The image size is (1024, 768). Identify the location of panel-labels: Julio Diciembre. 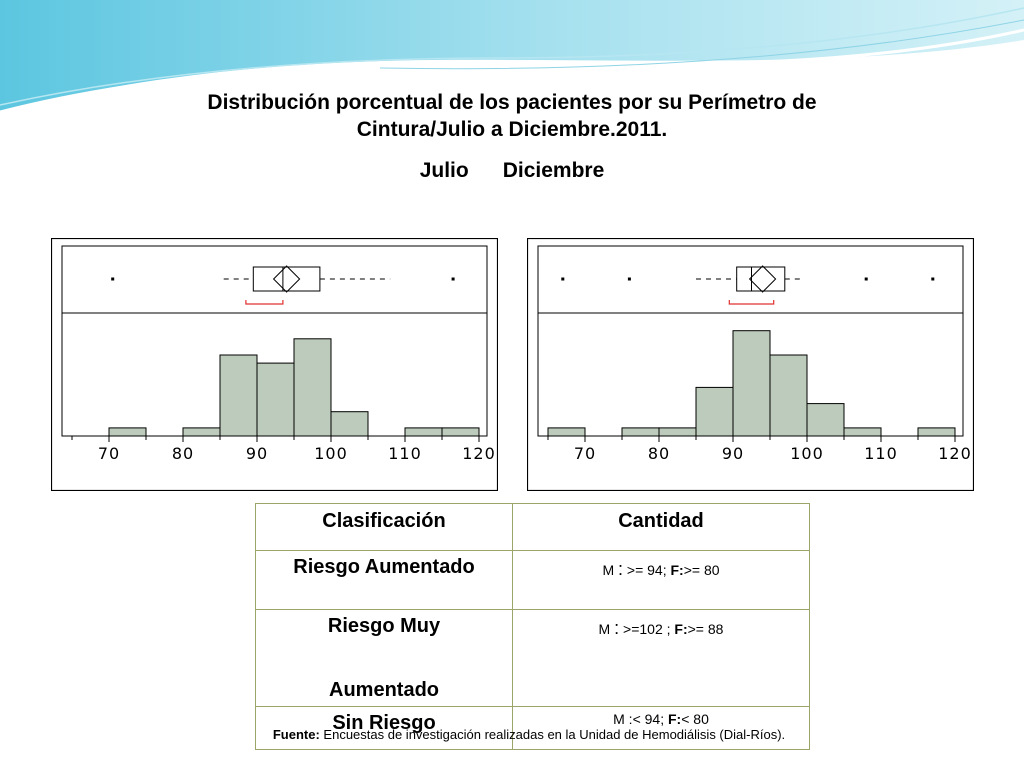
(512, 171).